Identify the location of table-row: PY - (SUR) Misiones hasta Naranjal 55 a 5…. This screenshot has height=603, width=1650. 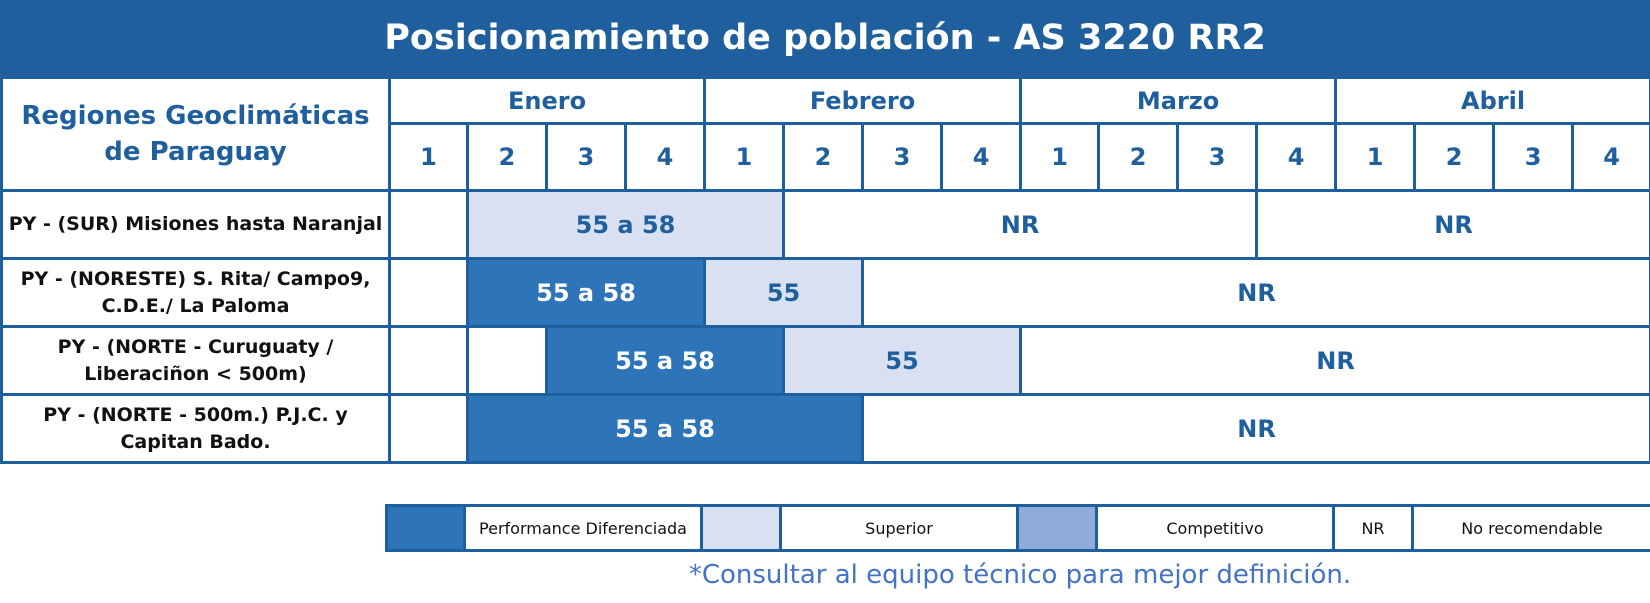
(825, 224).